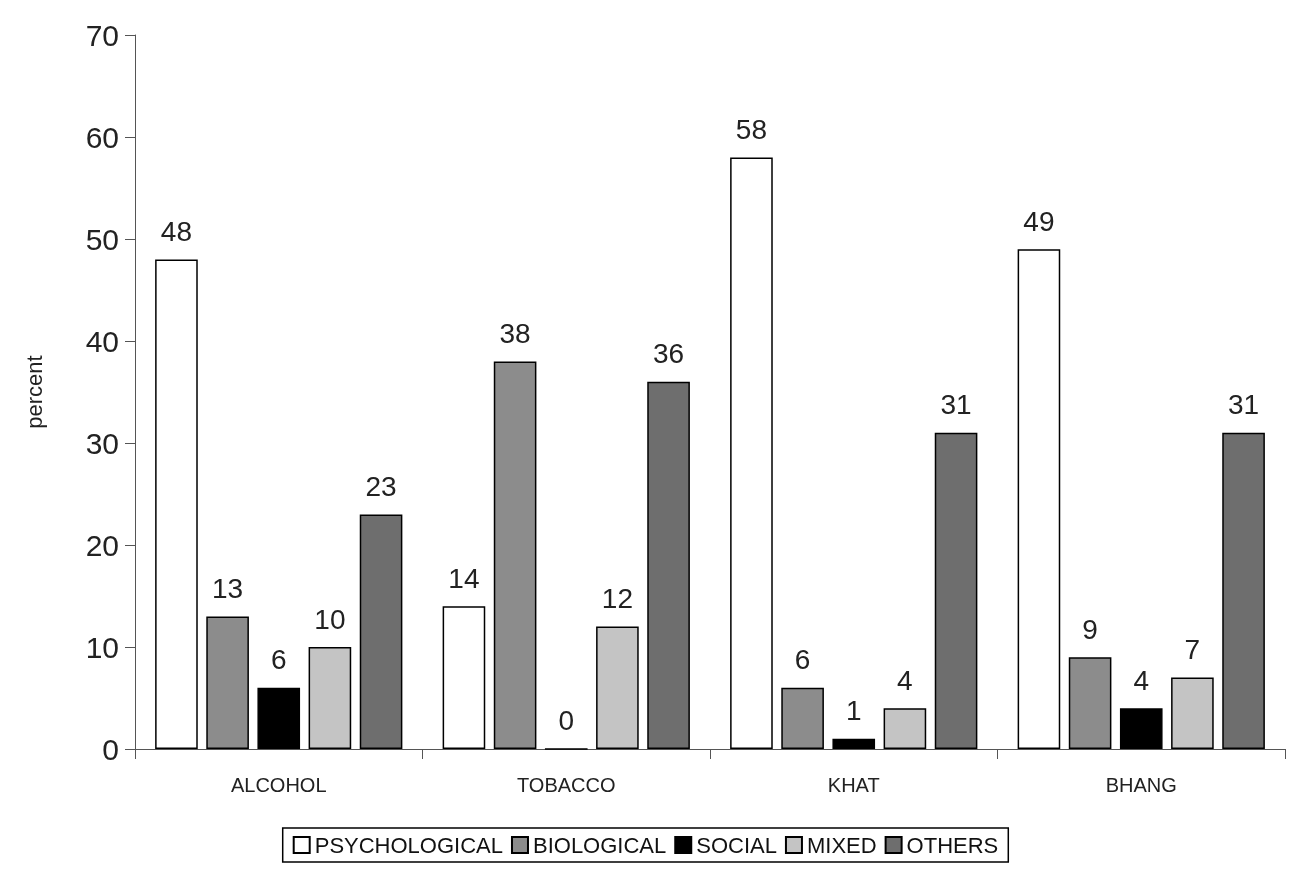 The image size is (1291, 880). I want to click on x-tick-label: TOBACCO, so click(566, 785).